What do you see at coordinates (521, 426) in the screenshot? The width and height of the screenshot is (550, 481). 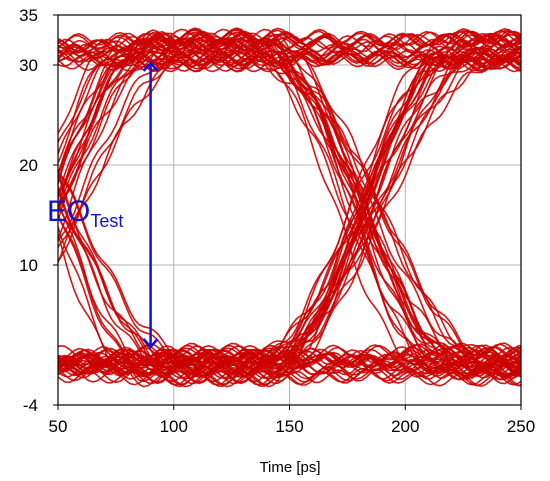 I see `x-tick-label: 250` at bounding box center [521, 426].